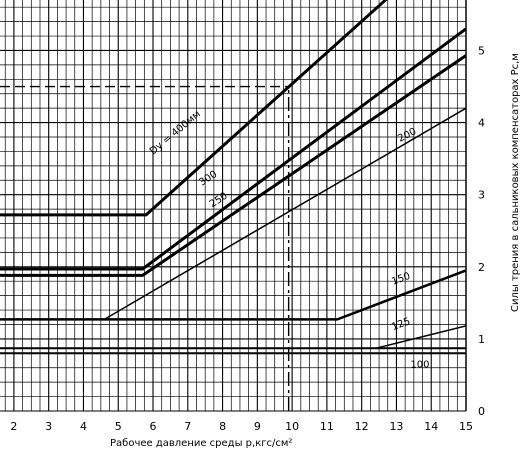 This screenshot has width=526, height=456. Describe the element at coordinates (481, 267) in the screenshot. I see `y-tick-label: 2` at that location.